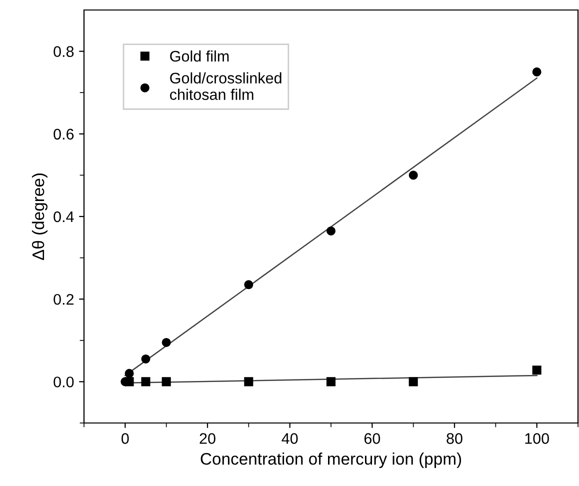  What do you see at coordinates (125, 438) in the screenshot?
I see `x-tick-label: 0` at bounding box center [125, 438].